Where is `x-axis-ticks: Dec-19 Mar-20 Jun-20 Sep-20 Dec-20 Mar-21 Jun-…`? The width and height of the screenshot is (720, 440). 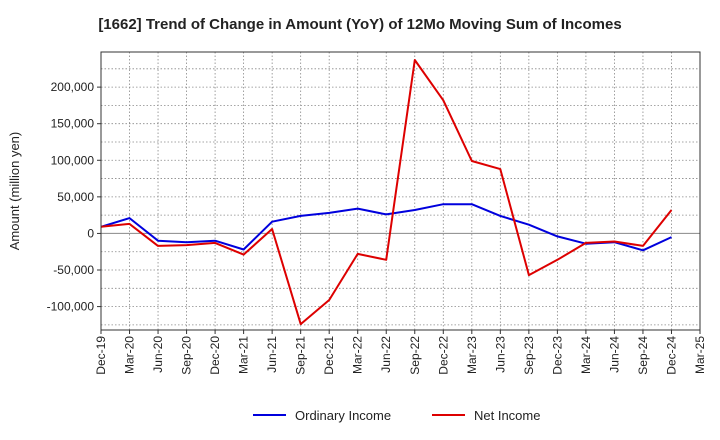 x-axis-ticks: Dec-19 Mar-20 Jun-20 Sep-20 Dec-20 Mar-21 Jun-… is located at coordinates (400, 352).